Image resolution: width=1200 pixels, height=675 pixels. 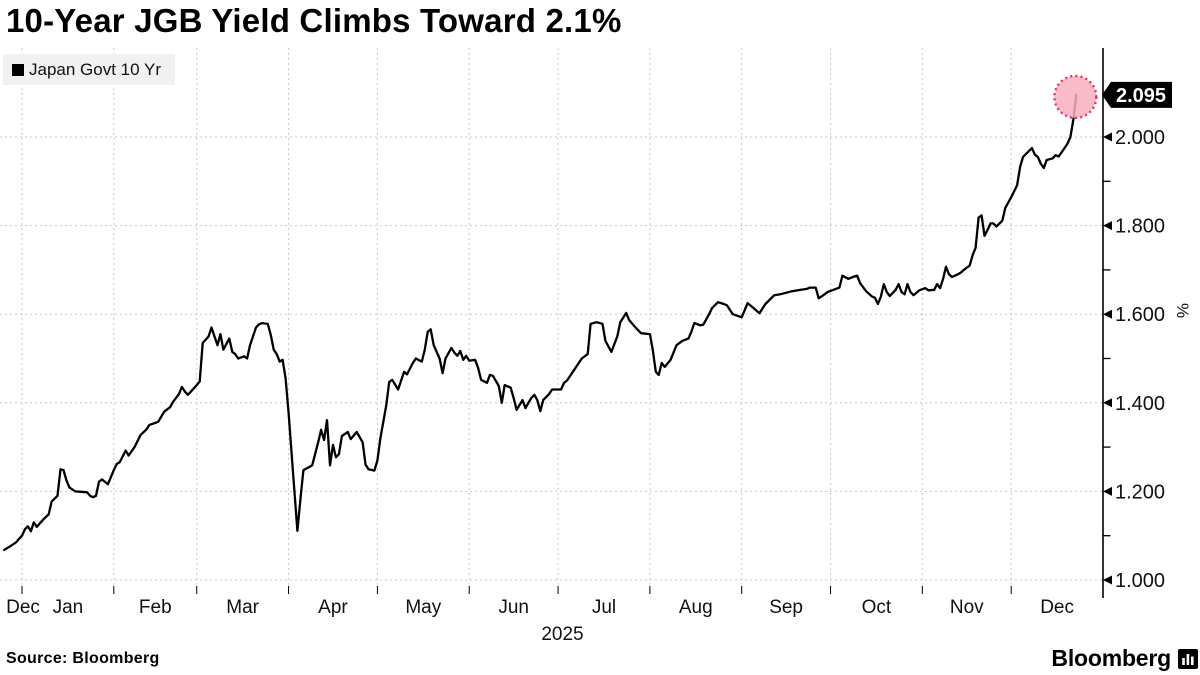 What do you see at coordinates (1075, 97) in the screenshot?
I see `last-point-highlight` at bounding box center [1075, 97].